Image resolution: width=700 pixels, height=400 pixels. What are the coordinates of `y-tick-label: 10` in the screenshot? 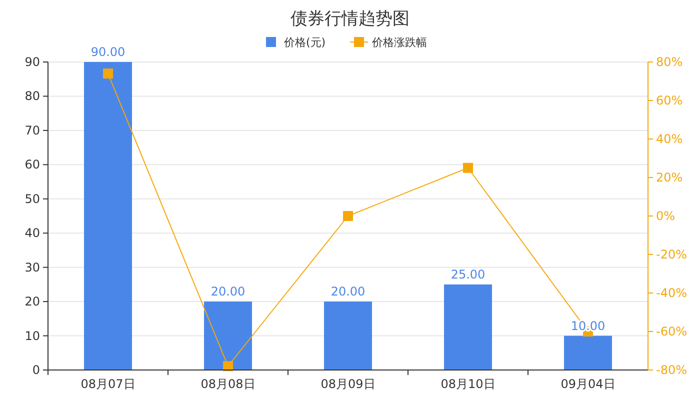 It's located at (32, 335).